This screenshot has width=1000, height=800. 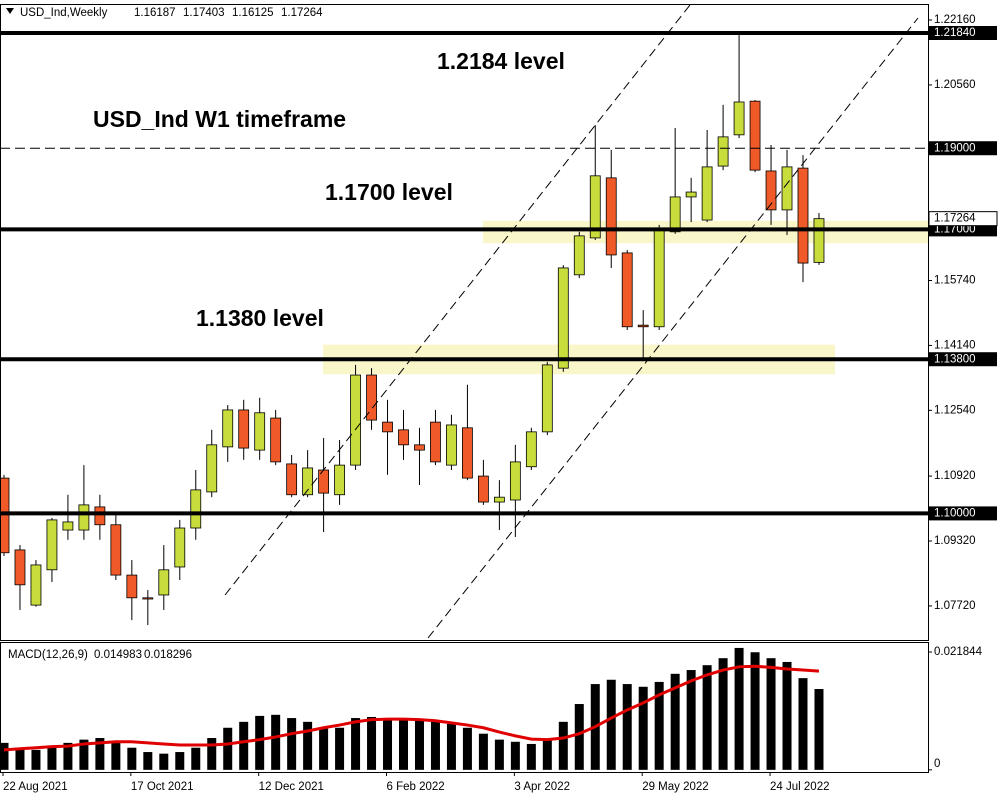 What do you see at coordinates (955, 345) in the screenshot?
I see `y-tick-label: 1.14140` at bounding box center [955, 345].